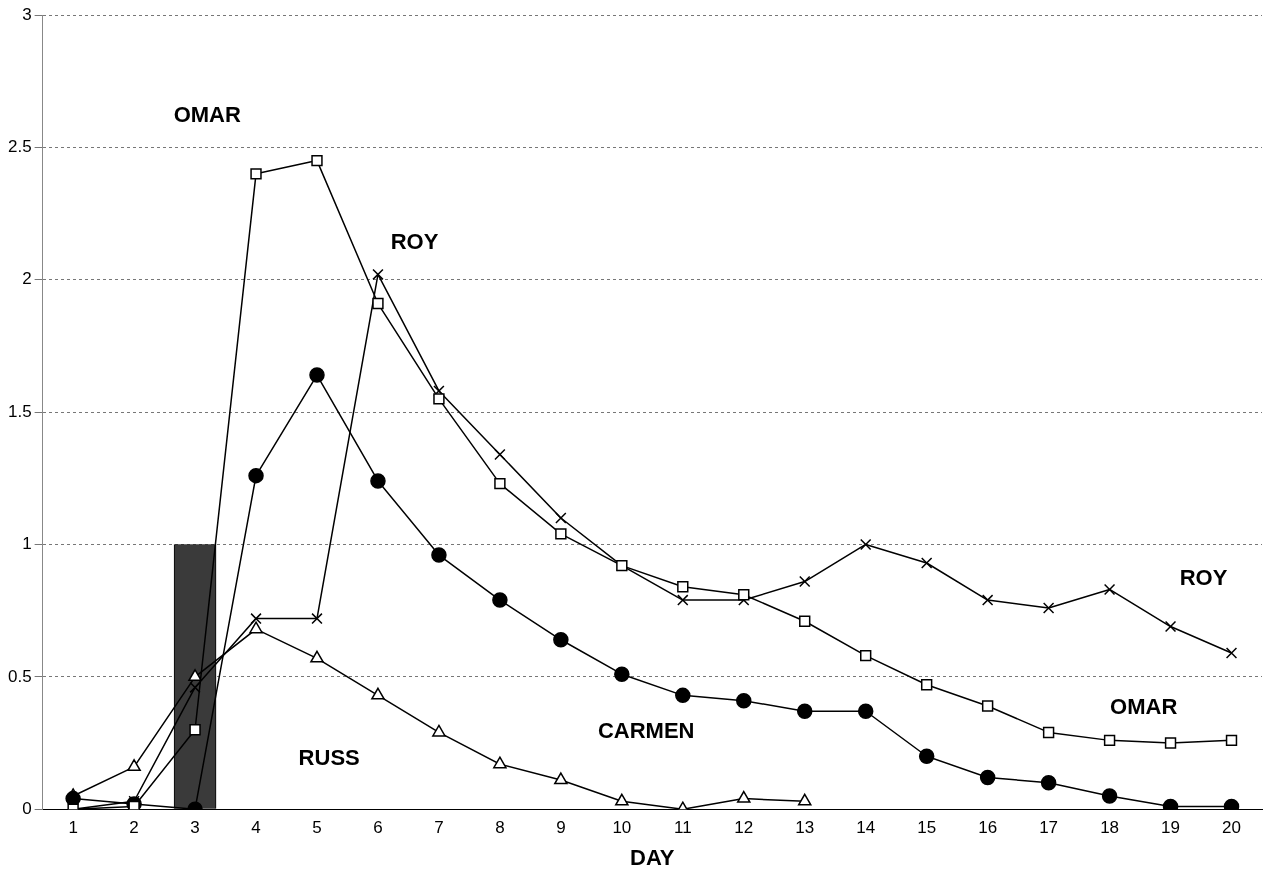  Describe the element at coordinates (682, 828) in the screenshot. I see `x-tick-label: 11` at that location.